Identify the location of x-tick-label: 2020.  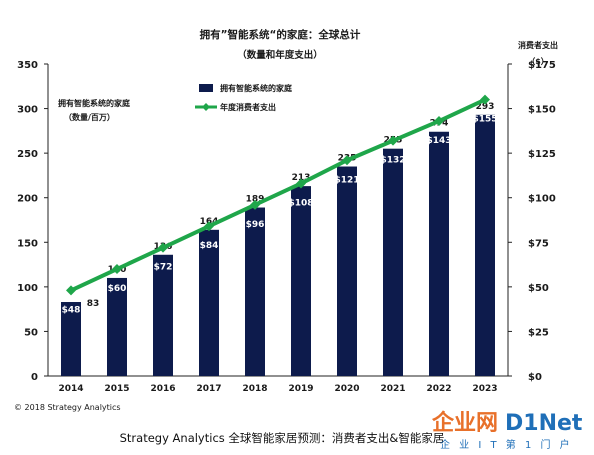
(346, 389).